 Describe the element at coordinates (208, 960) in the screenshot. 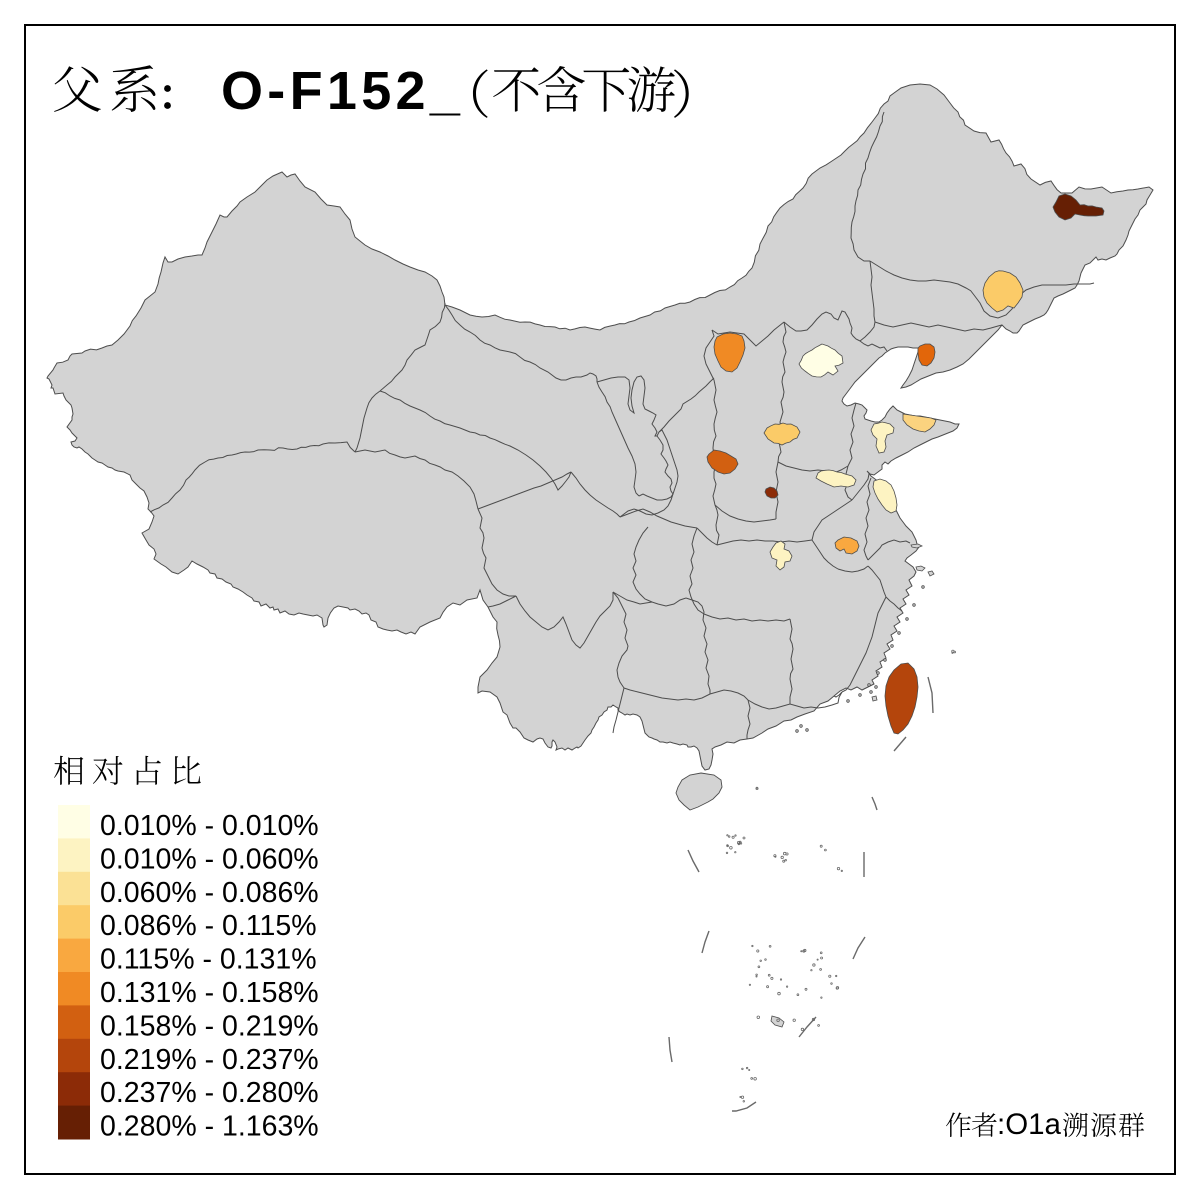

I see `svg-text: 0.115% - 0.131%` at that location.